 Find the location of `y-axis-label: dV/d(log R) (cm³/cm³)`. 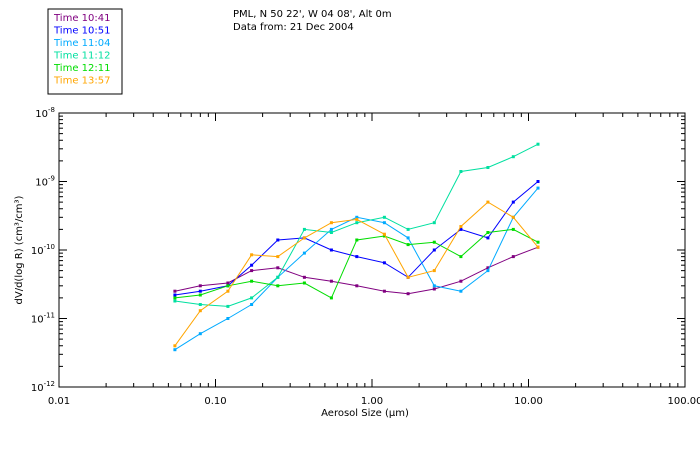

y-axis-label: dV/d(log R) (cm³/cm³) is located at coordinates (19, 249).